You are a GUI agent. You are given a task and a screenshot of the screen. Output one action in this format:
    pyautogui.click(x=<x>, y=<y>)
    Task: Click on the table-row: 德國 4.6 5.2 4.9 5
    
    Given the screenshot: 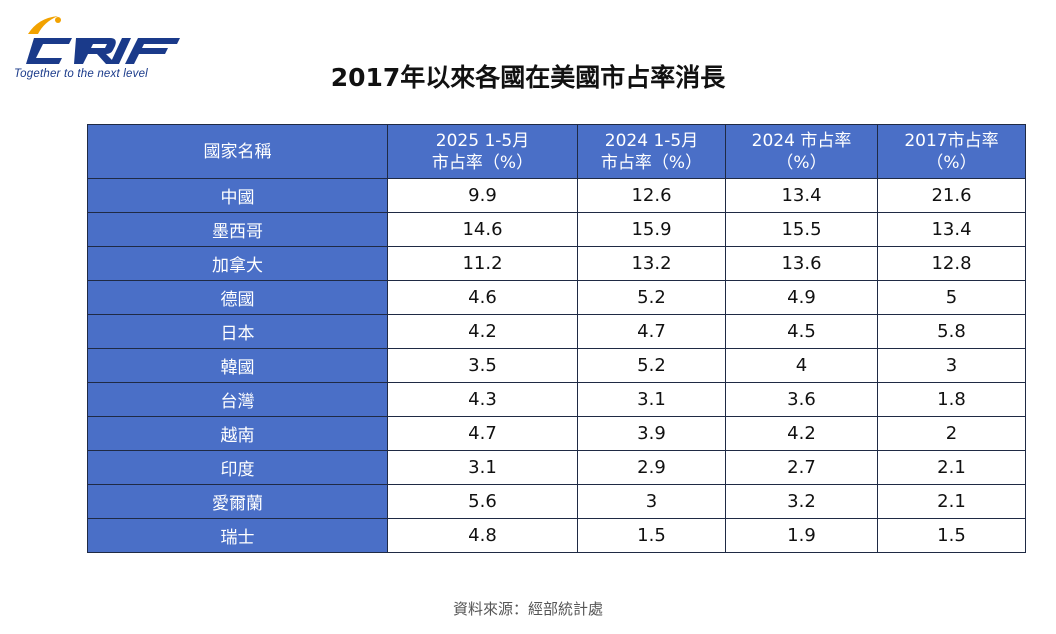 What is the action you would take?
    pyautogui.click(x=556, y=297)
    